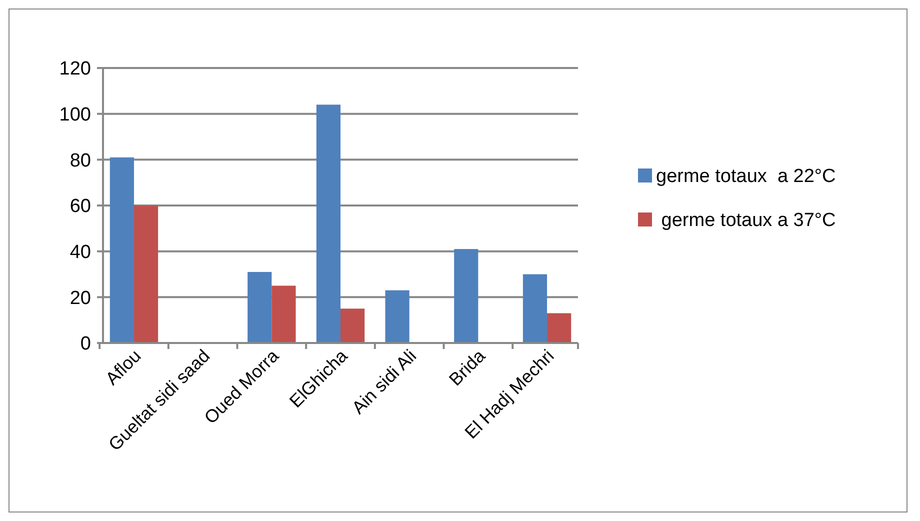  Describe the element at coordinates (80, 207) in the screenshot. I see `y-tick-label: 60` at that location.